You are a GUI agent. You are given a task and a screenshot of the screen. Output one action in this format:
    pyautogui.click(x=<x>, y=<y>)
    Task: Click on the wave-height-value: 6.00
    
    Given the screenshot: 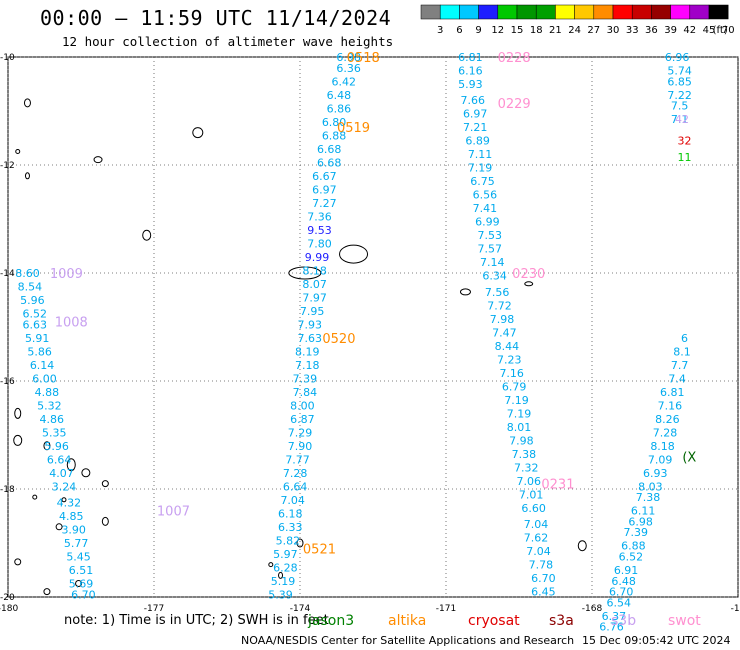 What is the action you would take?
    pyautogui.click(x=44, y=378)
    